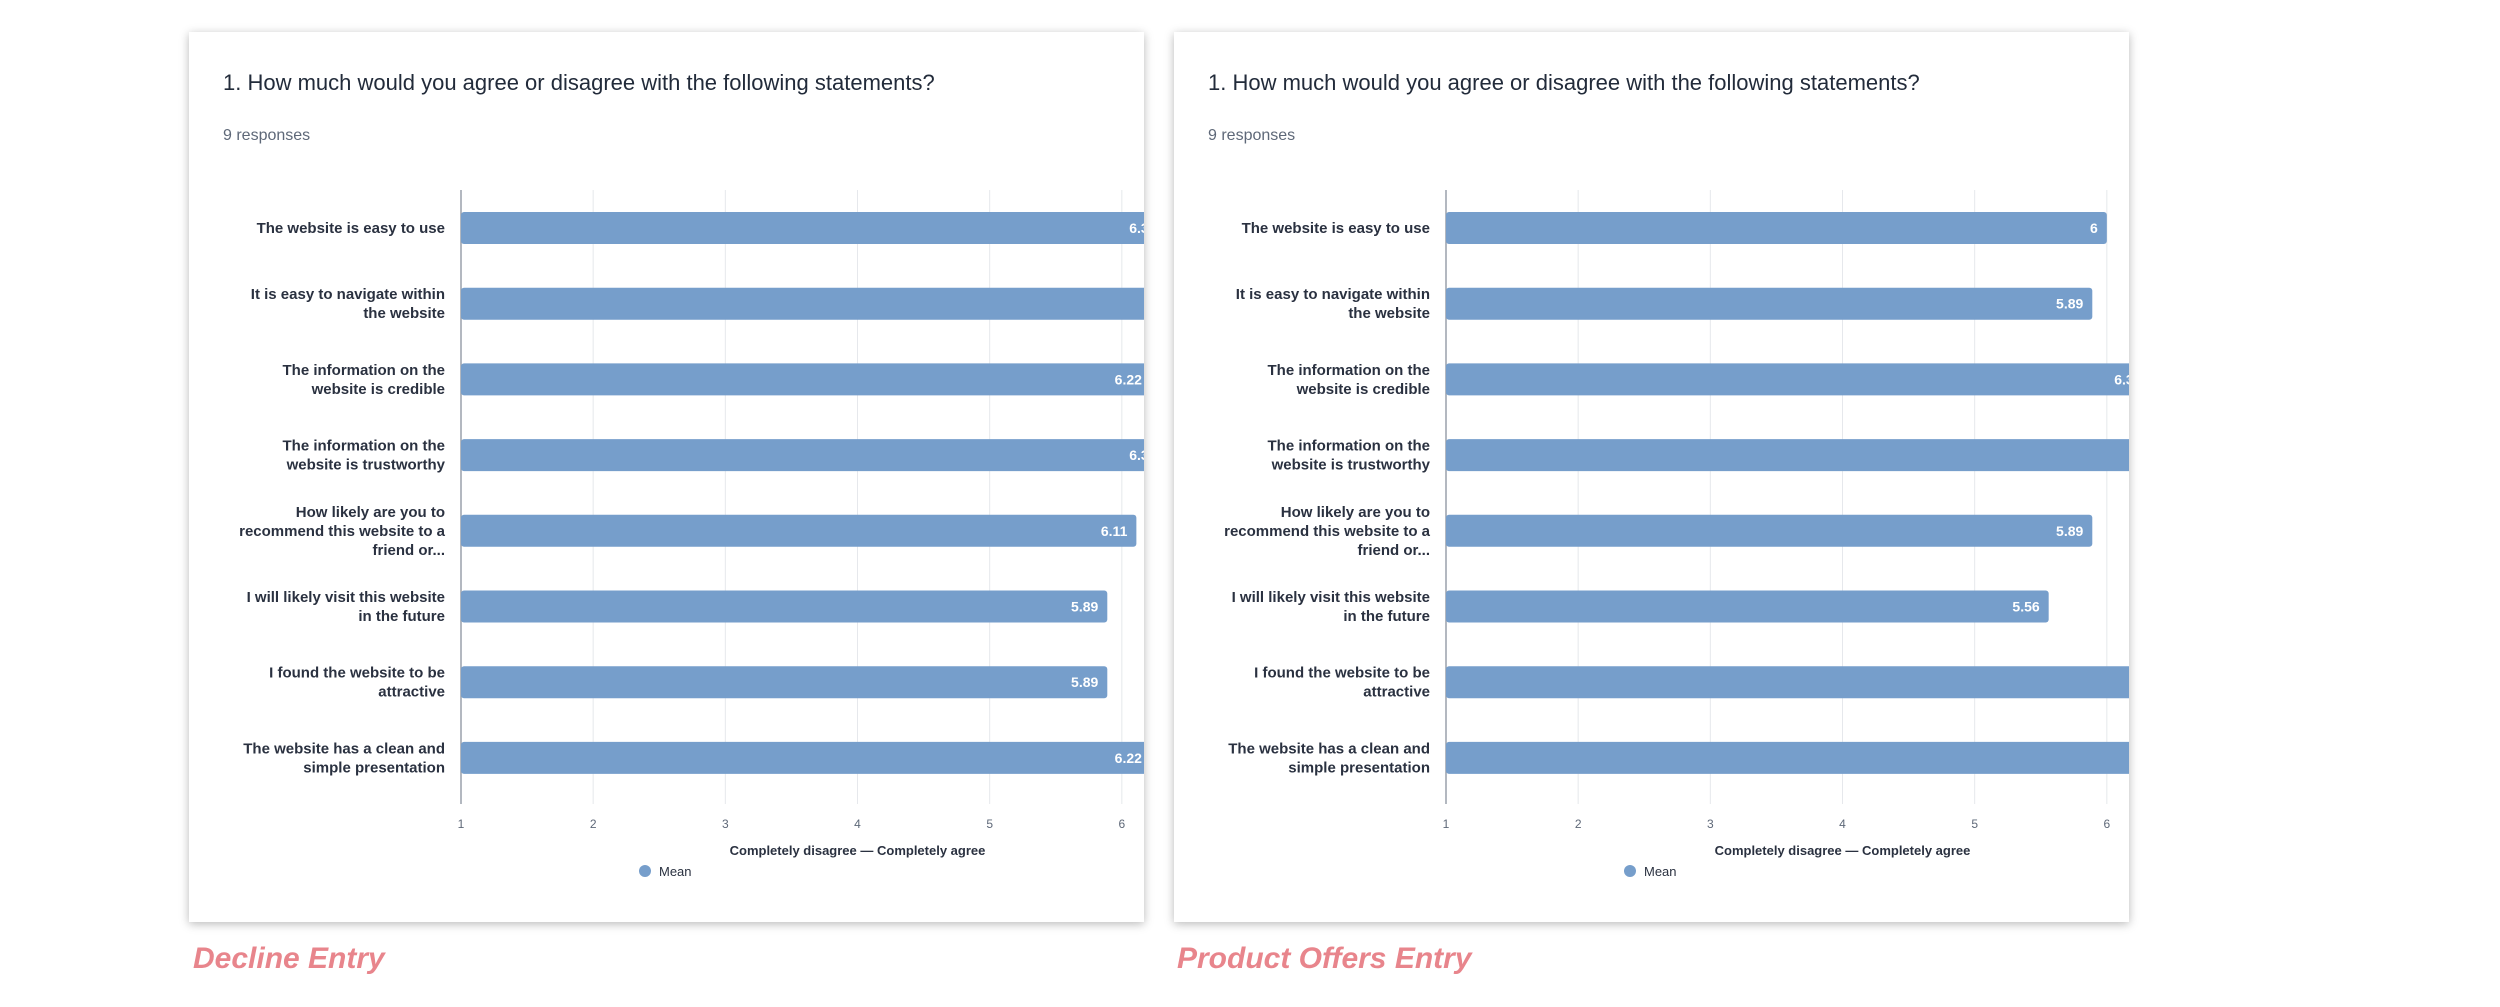 This screenshot has width=2500, height=1007. Describe the element at coordinates (2094, 228) in the screenshot. I see `bar-value-label: 6` at that location.